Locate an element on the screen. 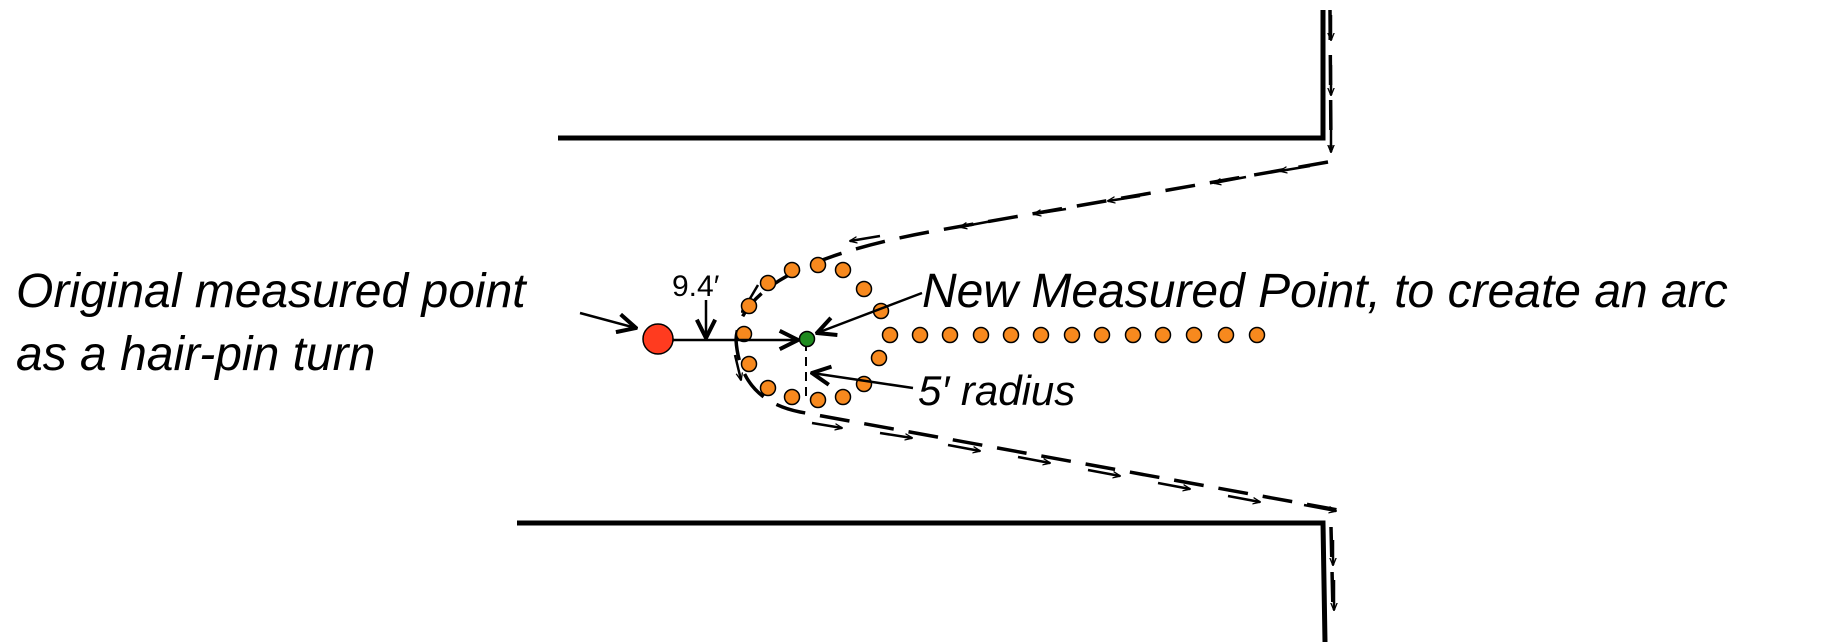  original-point-label-line1: Original measured point is located at coordinates (271, 291).